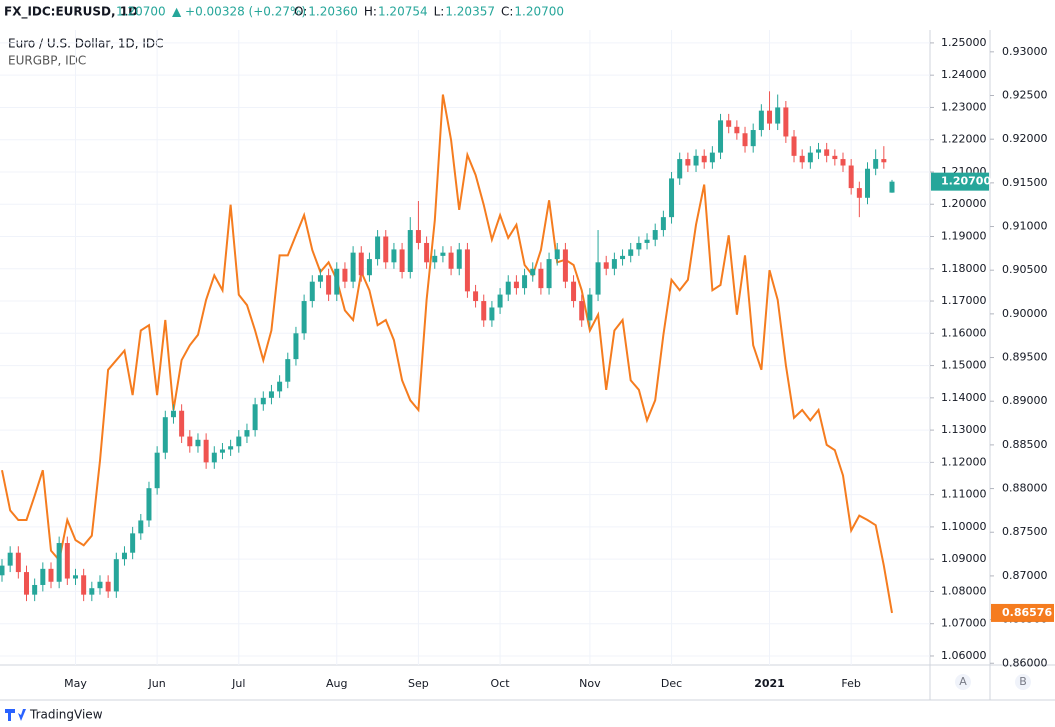 This screenshot has height=727, width=1055. Describe the element at coordinates (66, 715) in the screenshot. I see `brand: TradingView` at that location.